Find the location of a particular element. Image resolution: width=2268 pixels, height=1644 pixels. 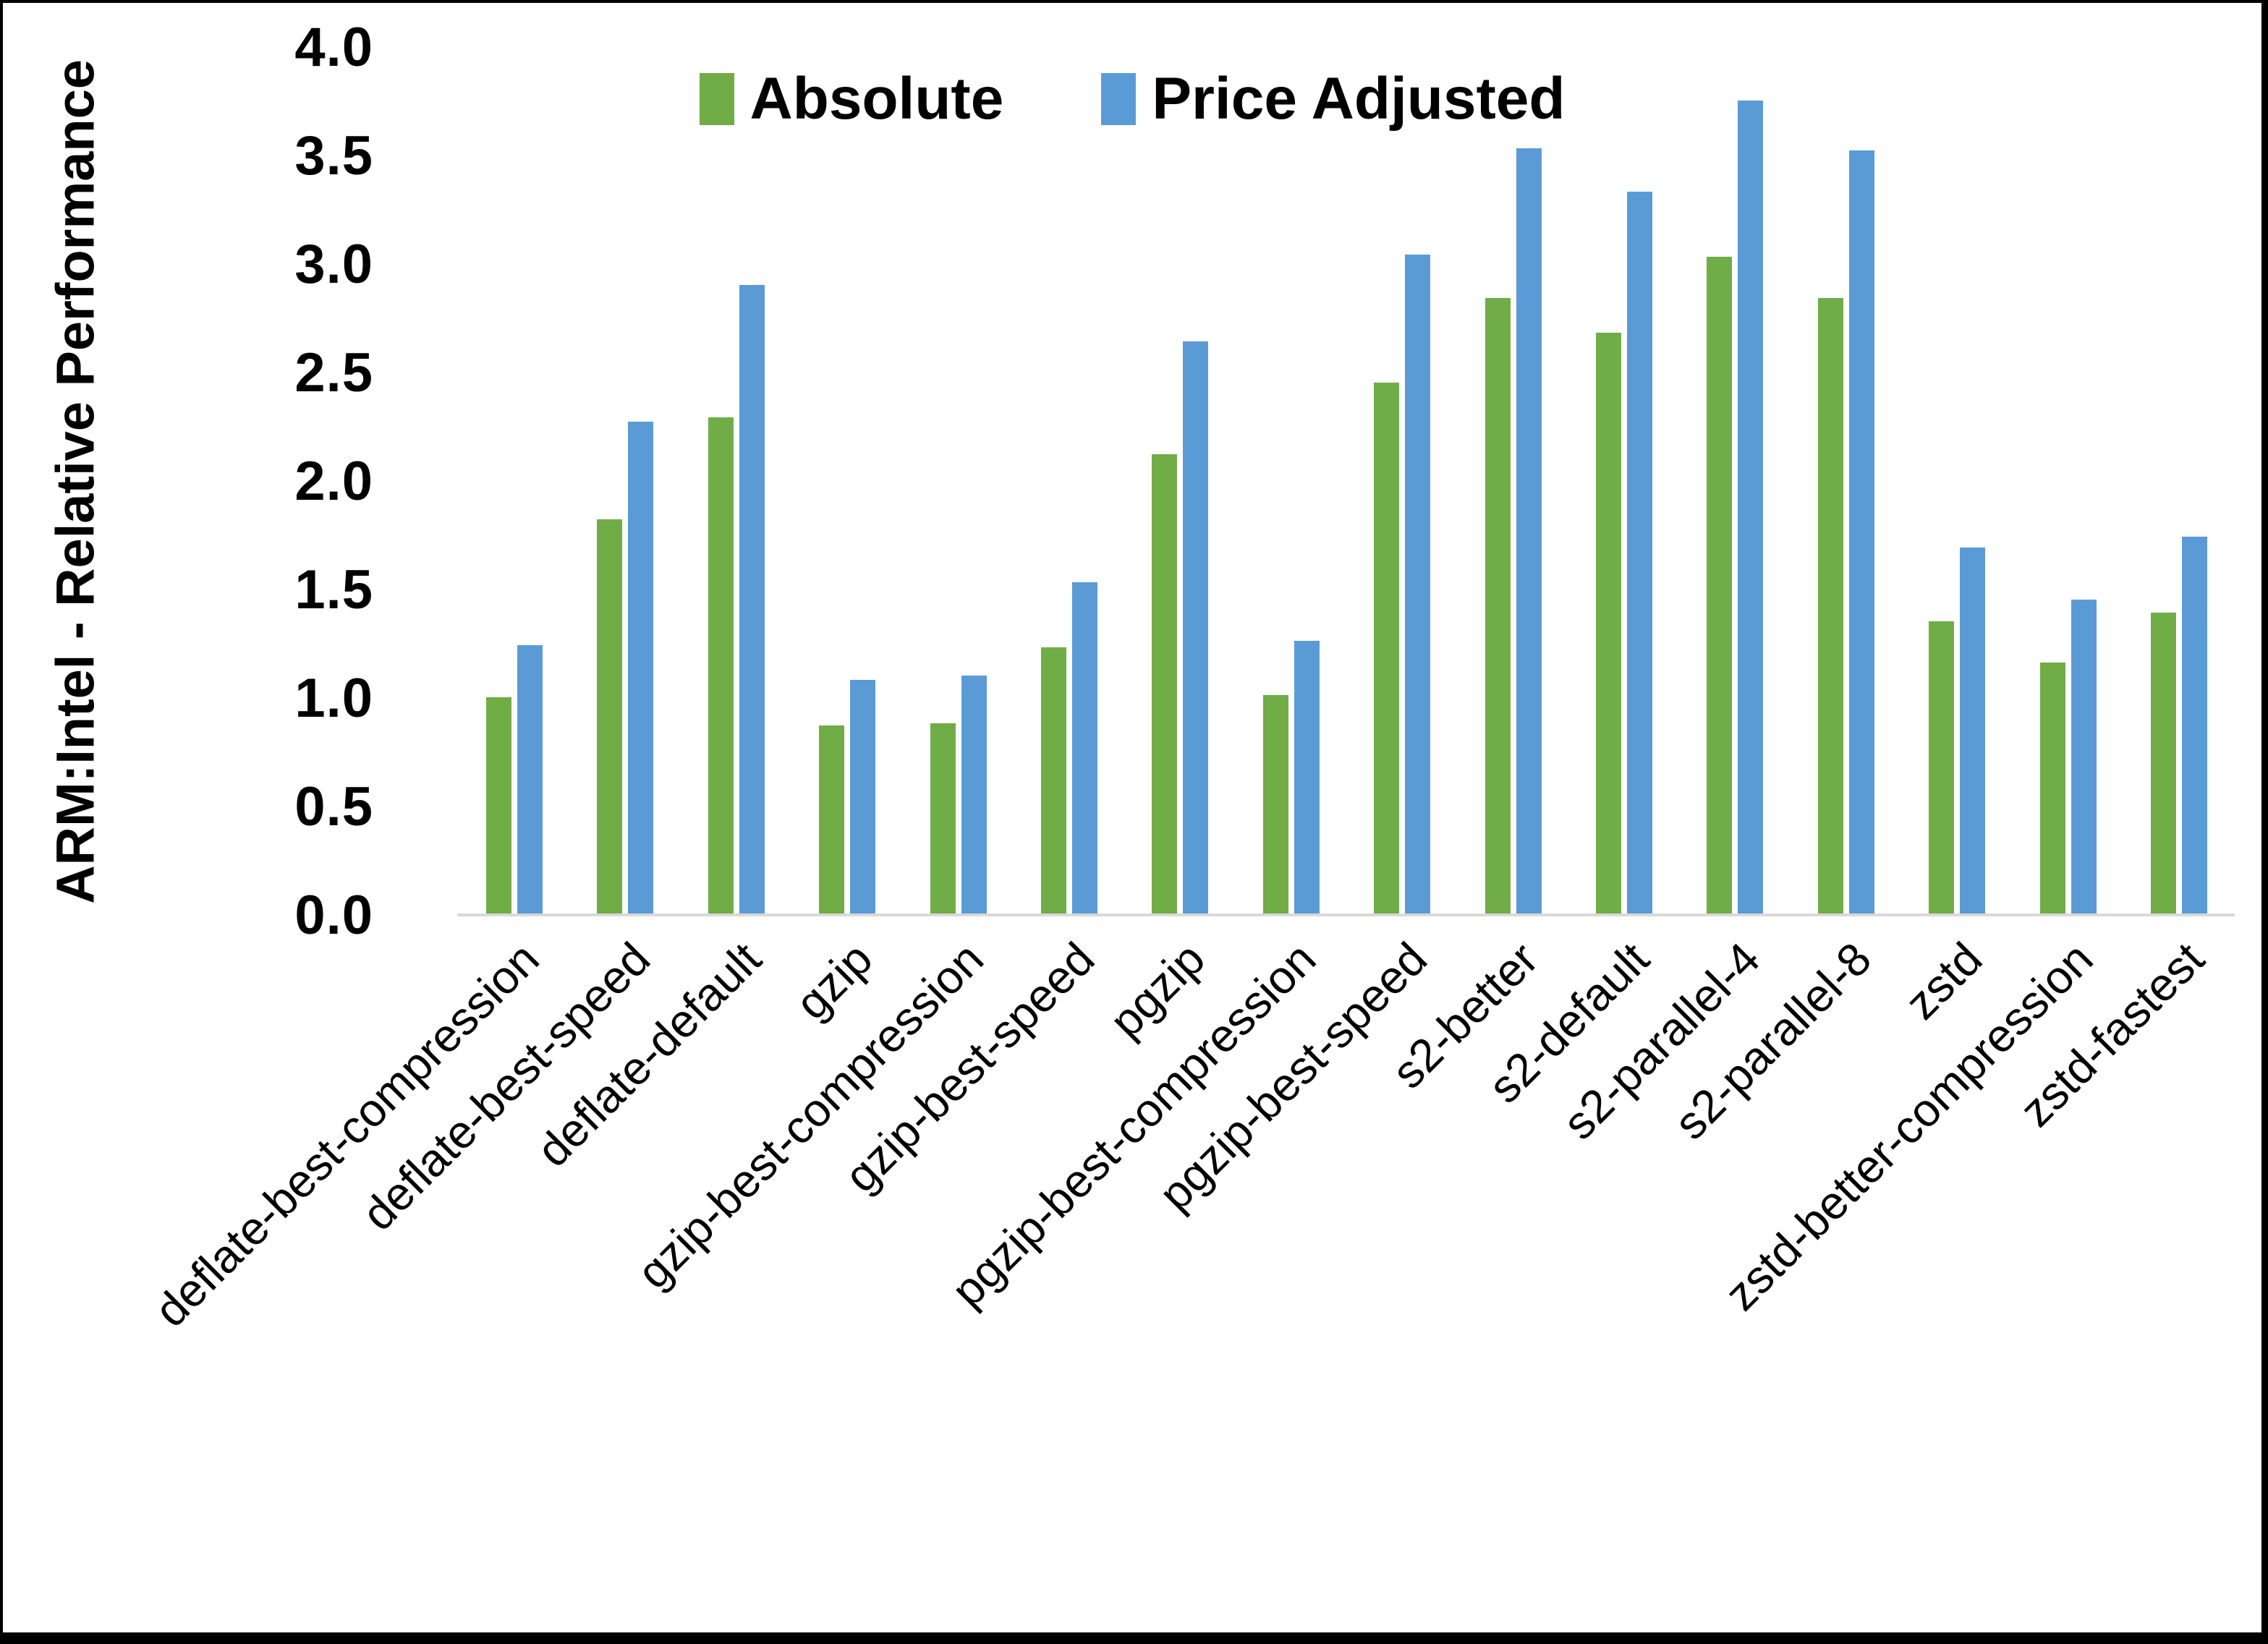

bar-price-adjusted-zstd-fastest is located at coordinates (2194, 725).